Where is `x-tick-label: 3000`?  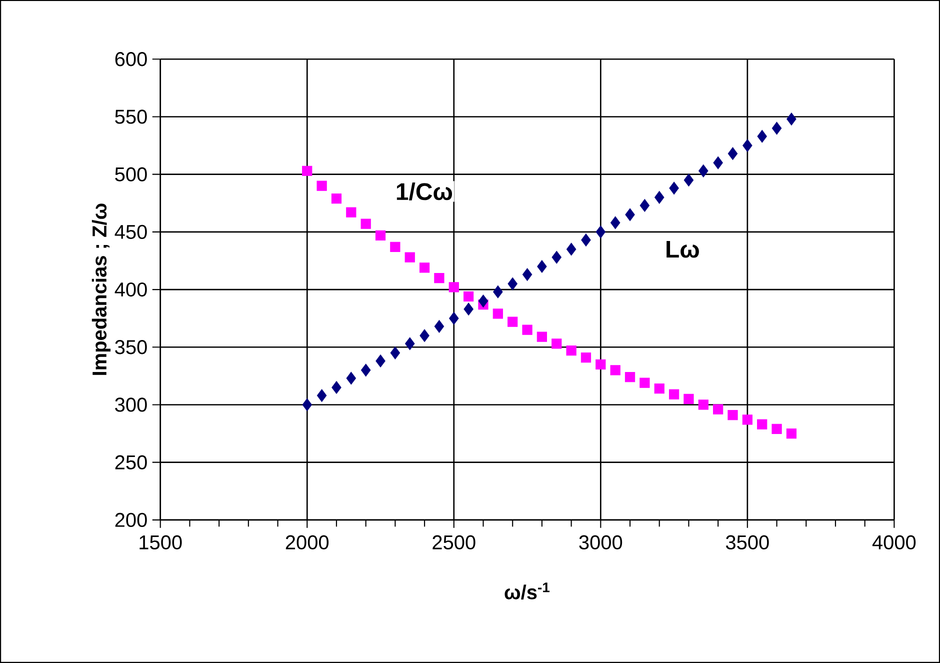
x-tick-label: 3000 is located at coordinates (600, 542).